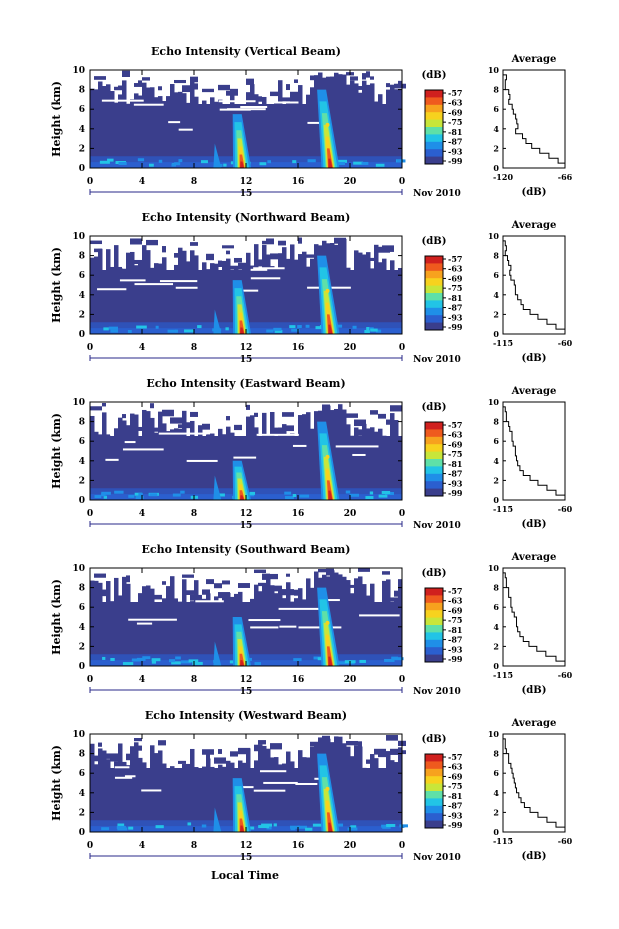 The image size is (619, 929). I want to click on day-label: 15, so click(246, 360).